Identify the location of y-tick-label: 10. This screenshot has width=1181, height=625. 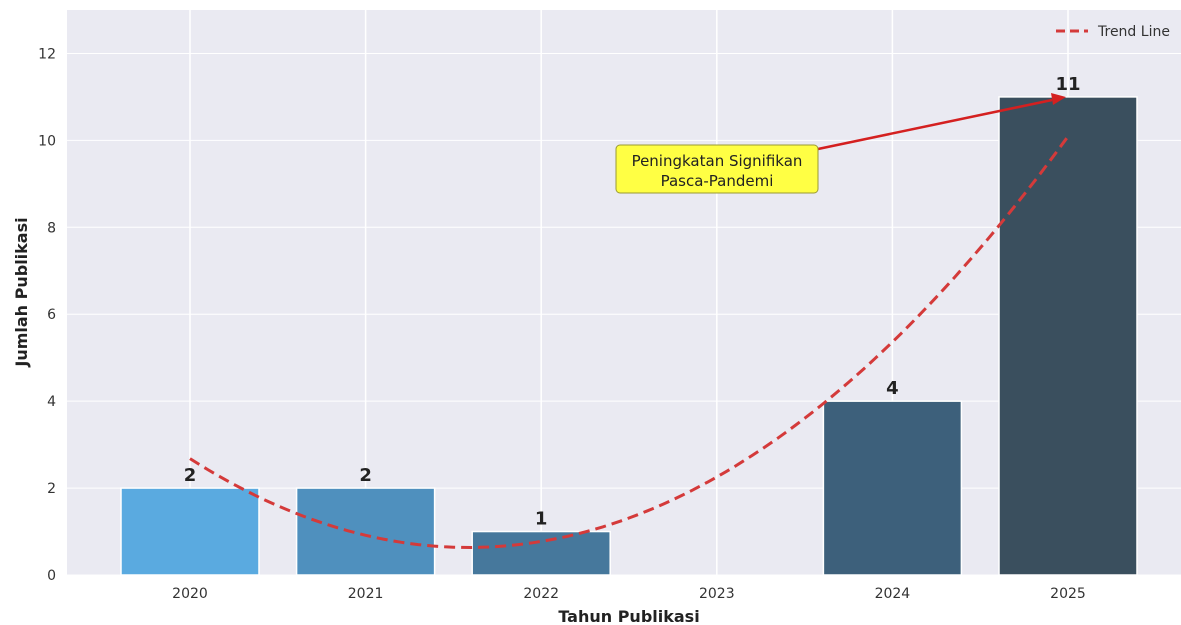
(47, 141).